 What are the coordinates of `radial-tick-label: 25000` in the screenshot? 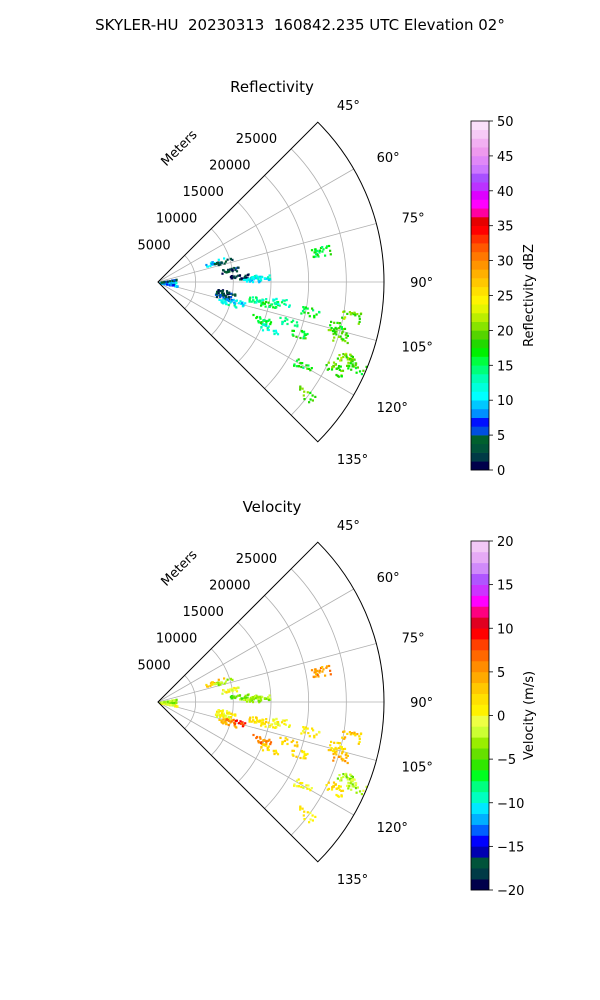 It's located at (256, 559).